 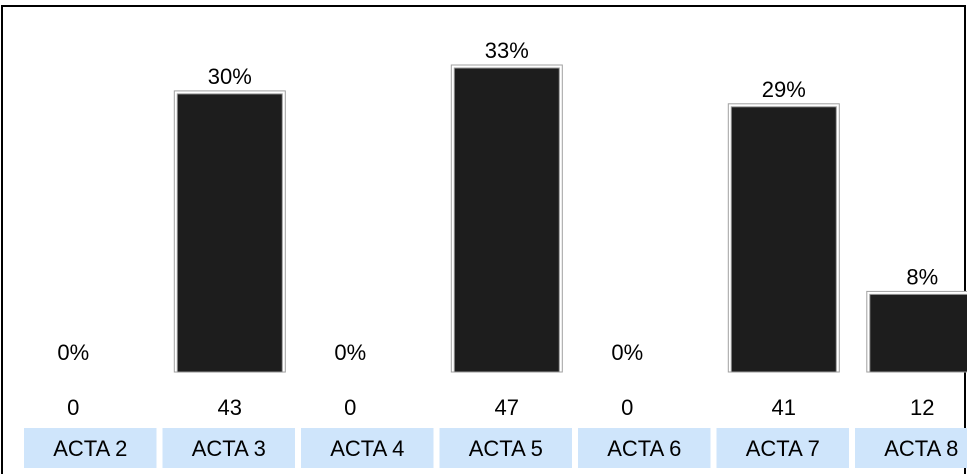 I want to click on count-label-acta-4: 0, so click(x=350, y=407).